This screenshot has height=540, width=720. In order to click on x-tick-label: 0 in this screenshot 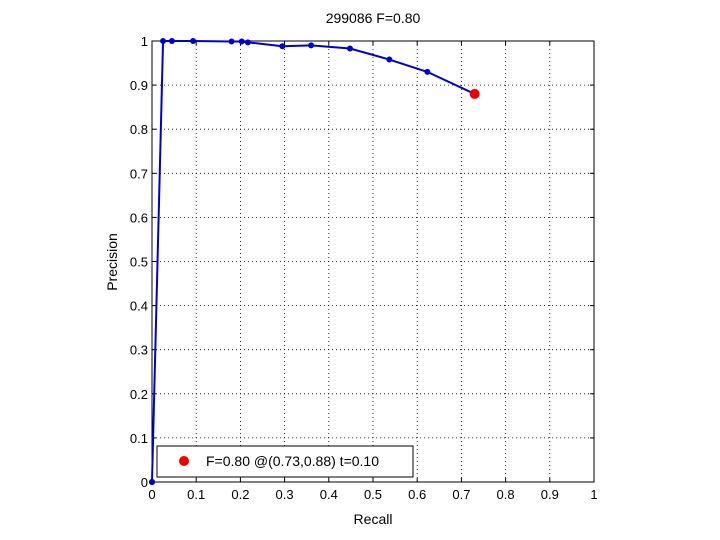, I will do `click(151, 494)`.